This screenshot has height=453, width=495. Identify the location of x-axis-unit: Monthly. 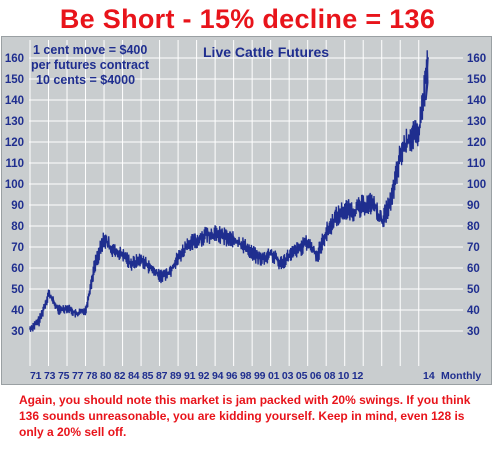
(461, 376).